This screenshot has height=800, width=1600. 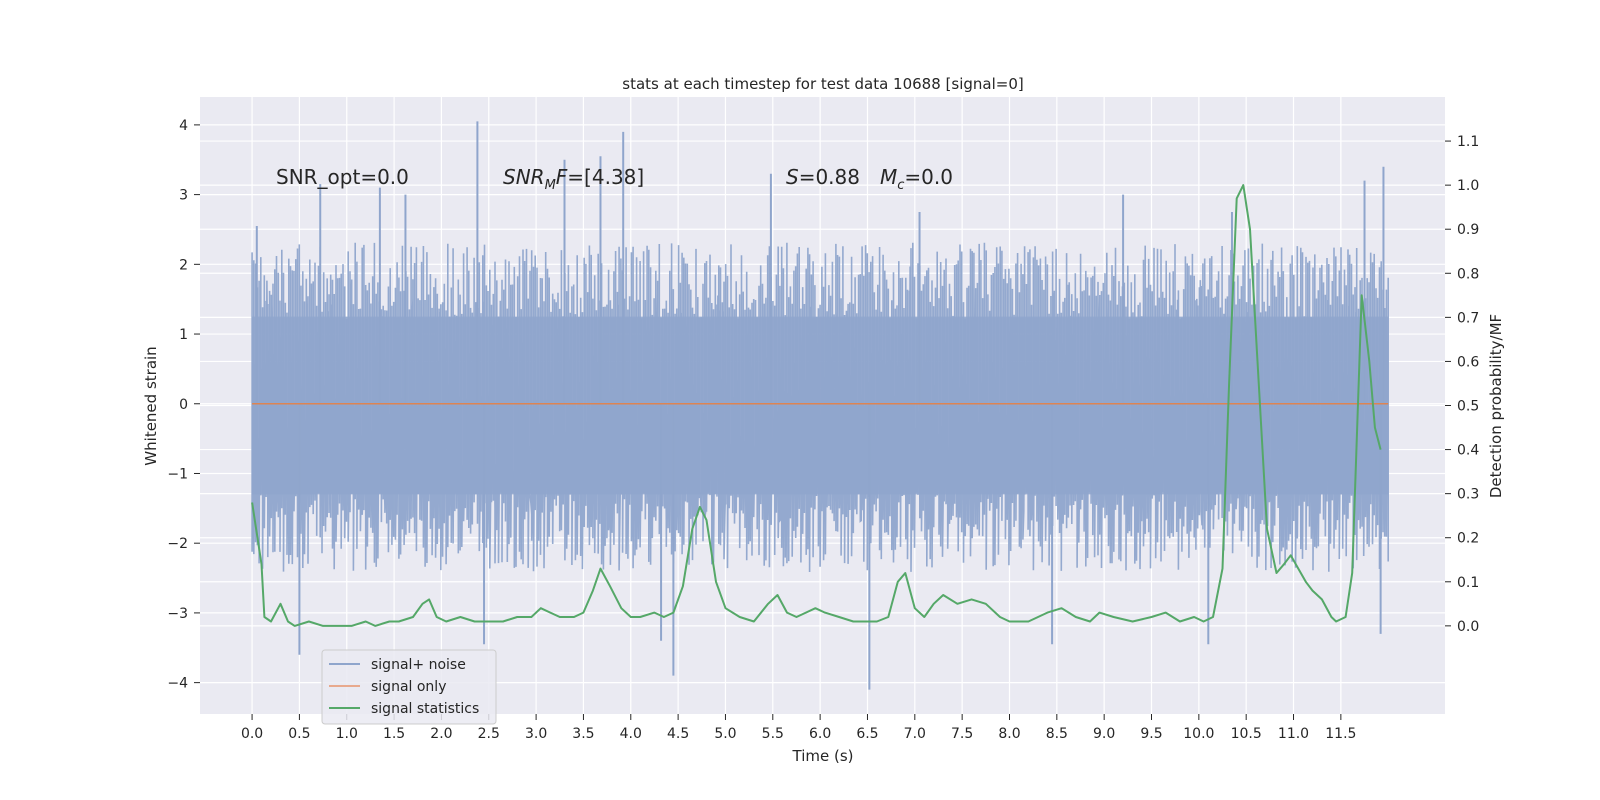 I want to click on y2-tick-label: 0.7, so click(x=1468, y=318).